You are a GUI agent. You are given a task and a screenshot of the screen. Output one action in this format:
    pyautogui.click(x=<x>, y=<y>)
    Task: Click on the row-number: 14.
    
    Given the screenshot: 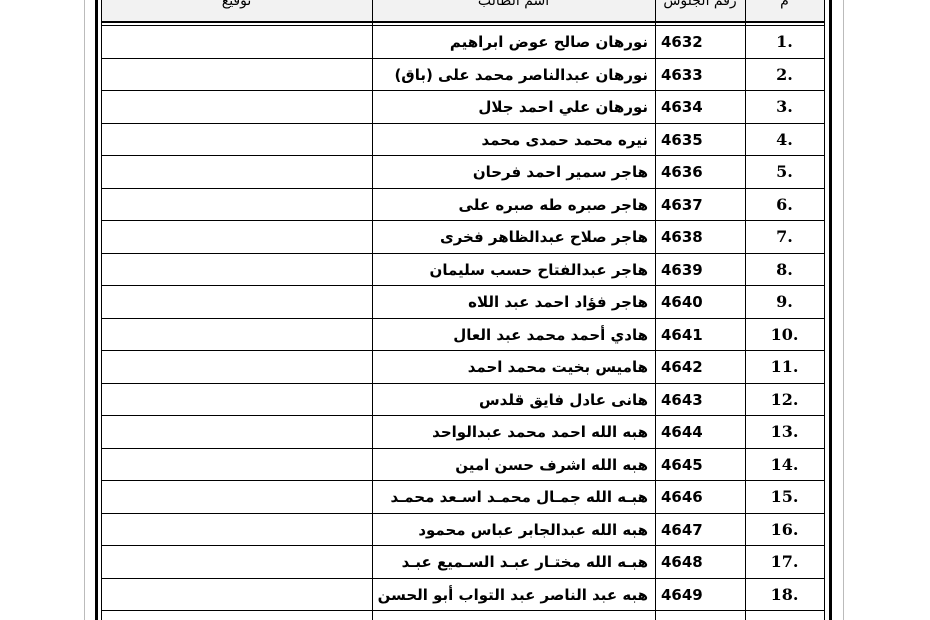 What is the action you would take?
    pyautogui.click(x=784, y=464)
    